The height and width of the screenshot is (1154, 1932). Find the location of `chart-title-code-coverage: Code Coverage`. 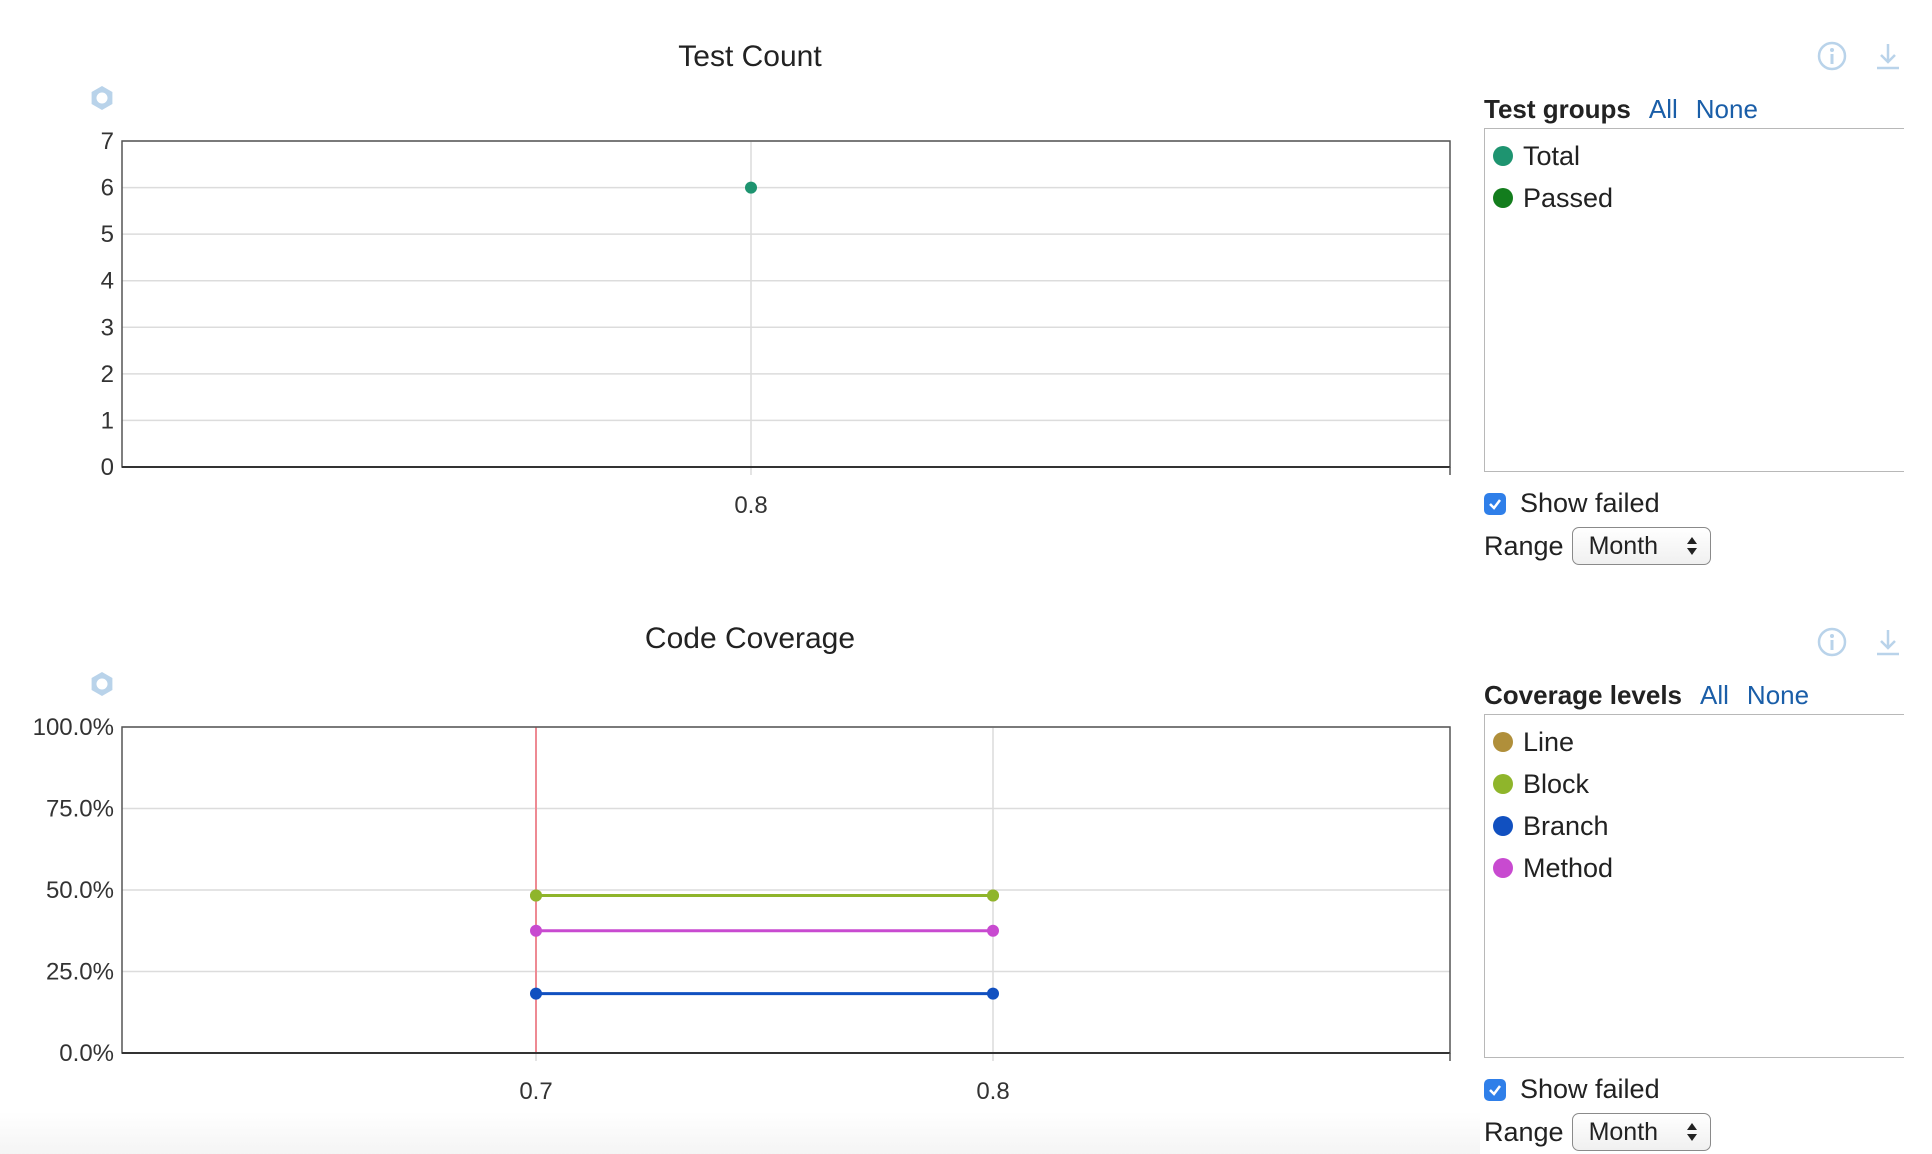

chart-title-code-coverage: Code Coverage is located at coordinates (750, 638).